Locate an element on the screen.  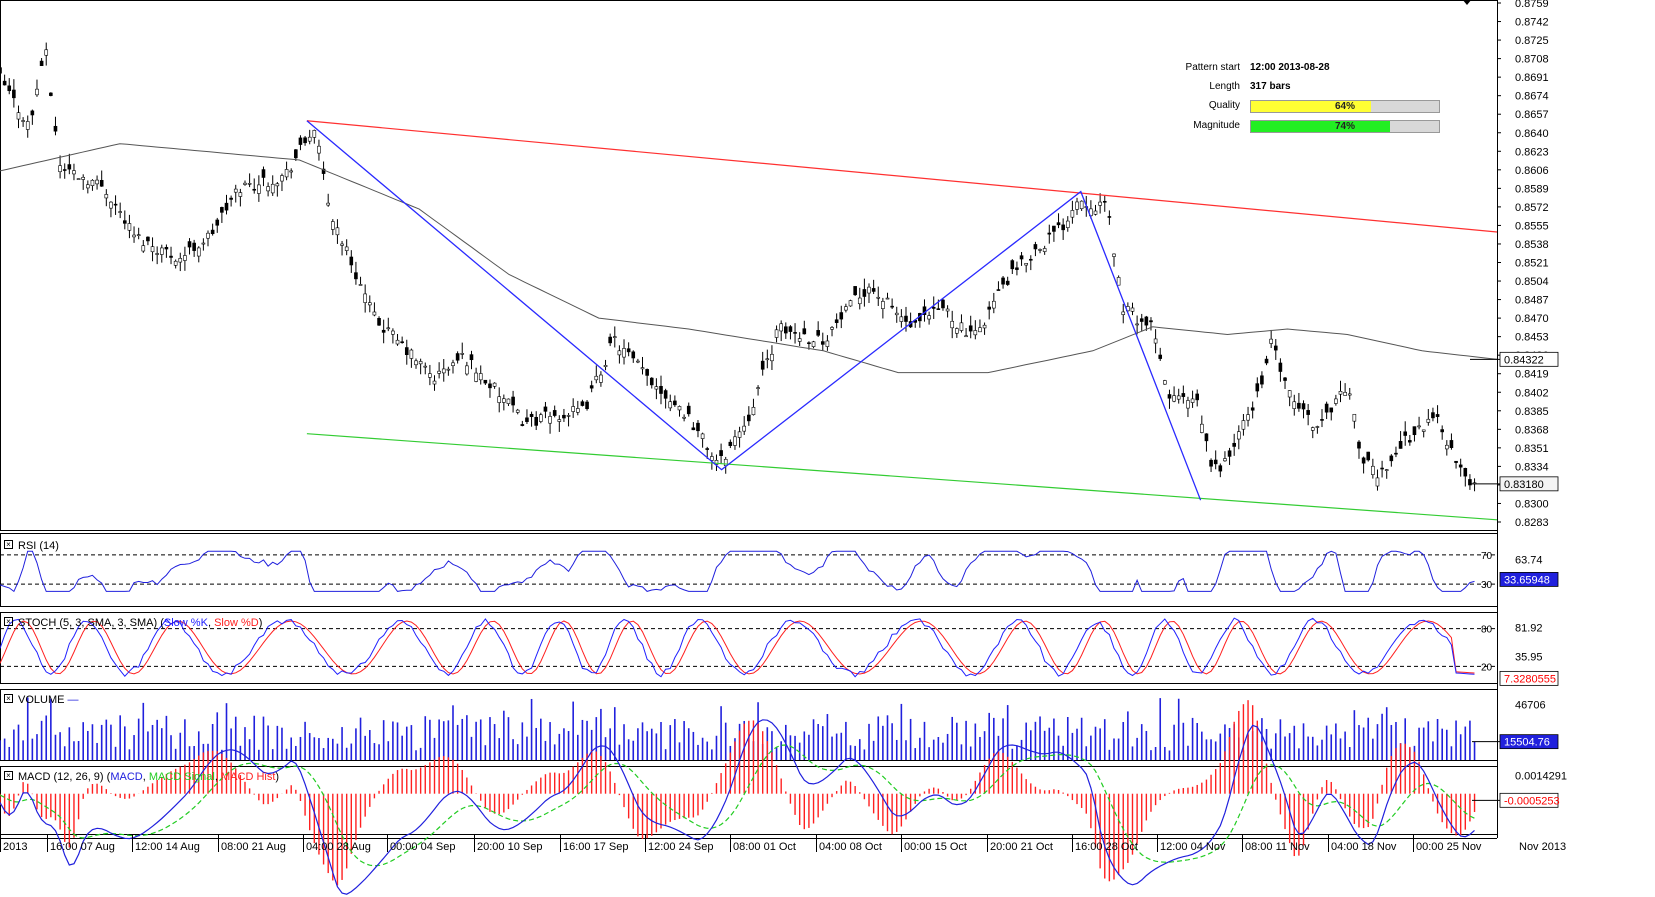
time-axis-end-label: Nov 2013 is located at coordinates (1542, 847).